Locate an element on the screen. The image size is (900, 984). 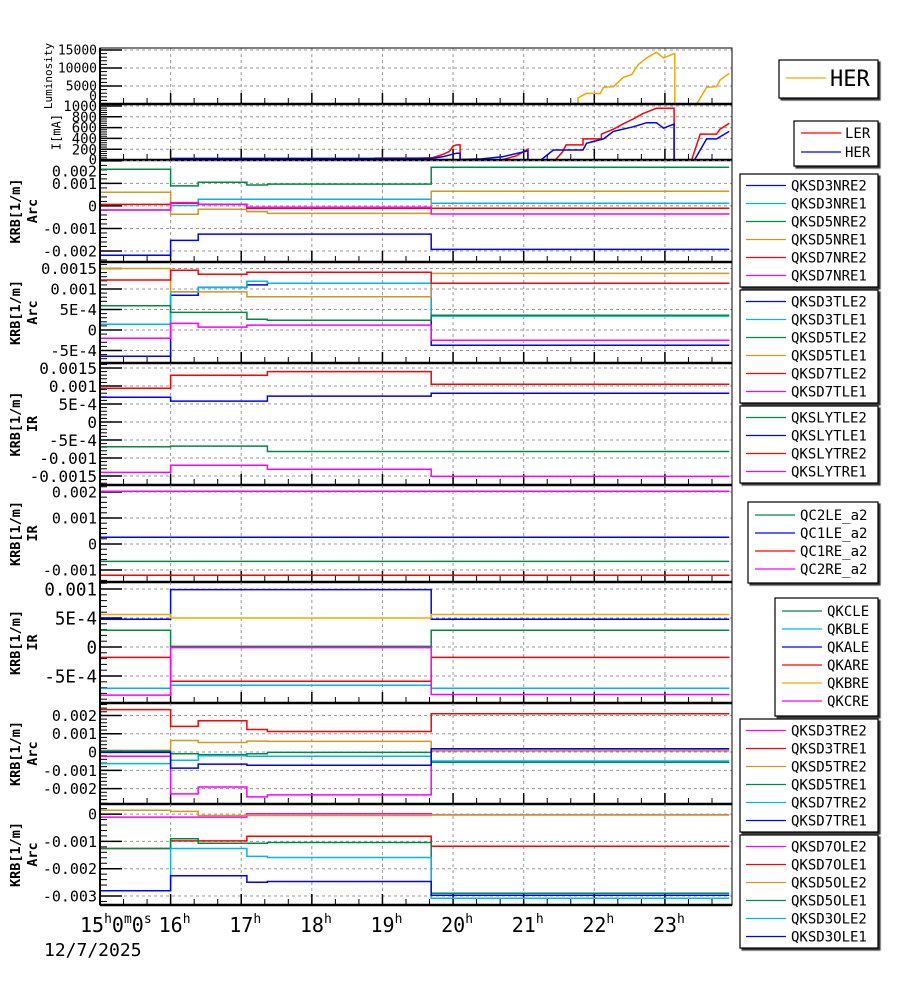
legend-label: QKSLYTRE1 is located at coordinates (829, 473).